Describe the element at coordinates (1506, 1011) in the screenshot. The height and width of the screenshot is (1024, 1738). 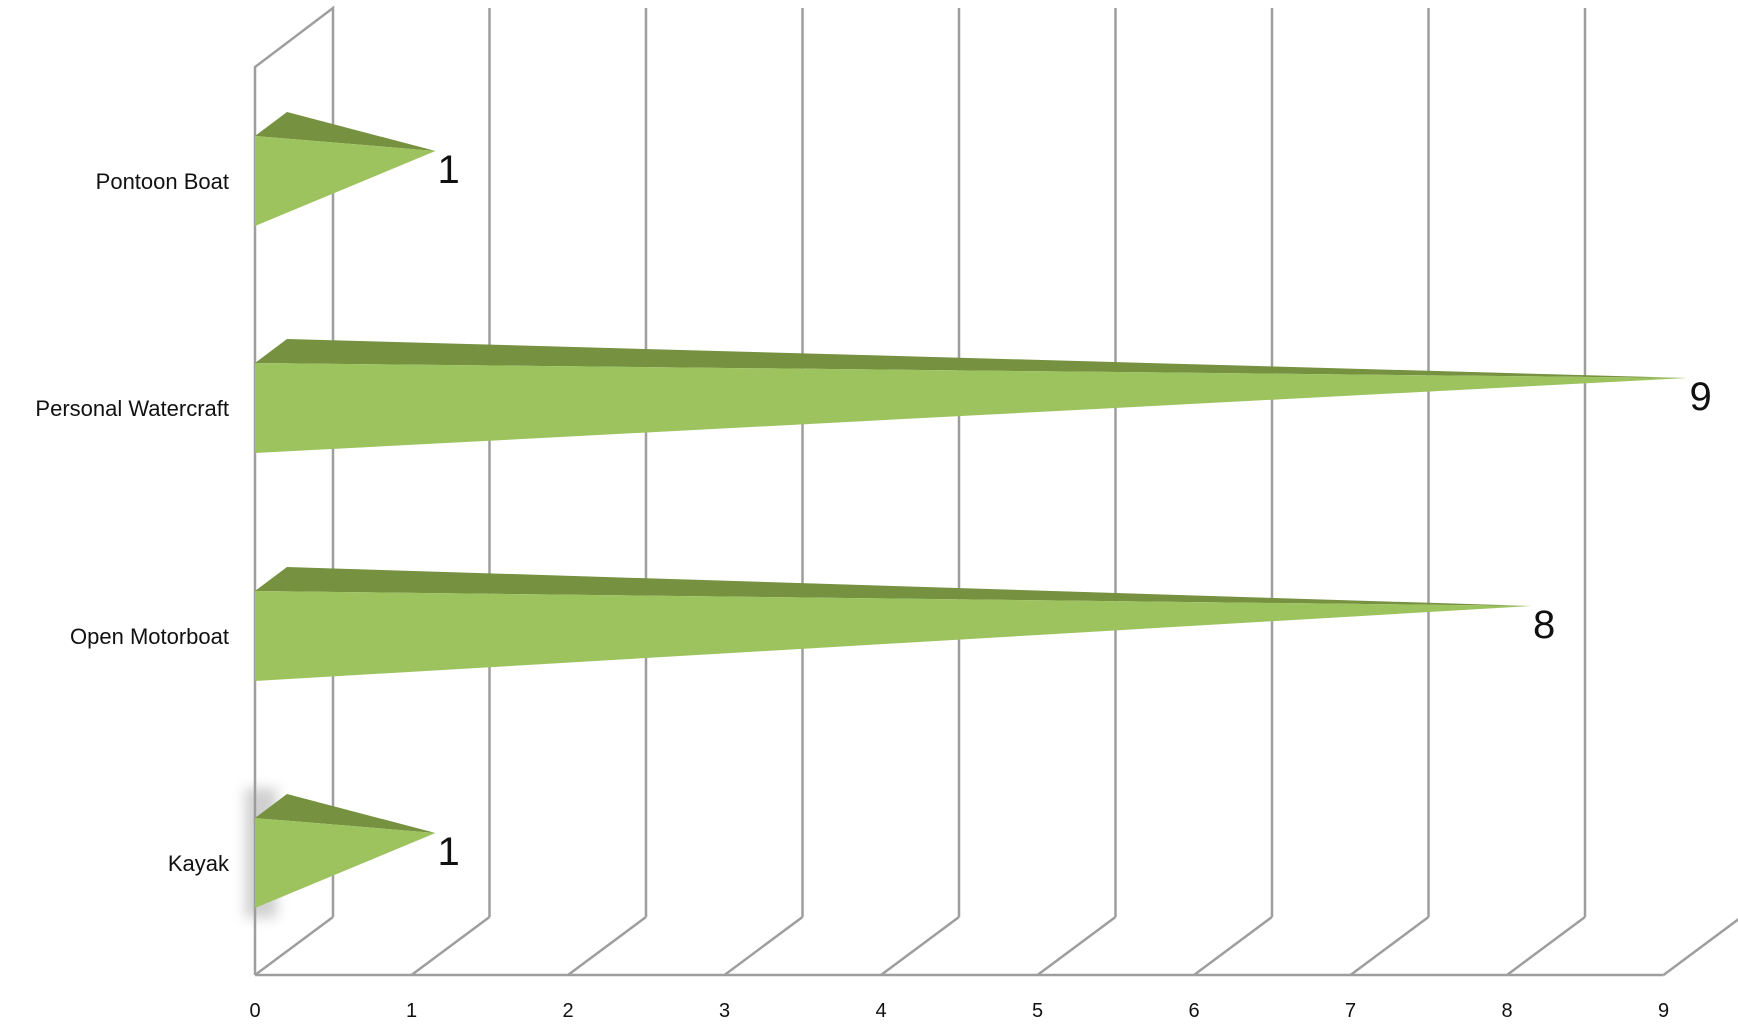
I see `x-tick-label: 8` at that location.